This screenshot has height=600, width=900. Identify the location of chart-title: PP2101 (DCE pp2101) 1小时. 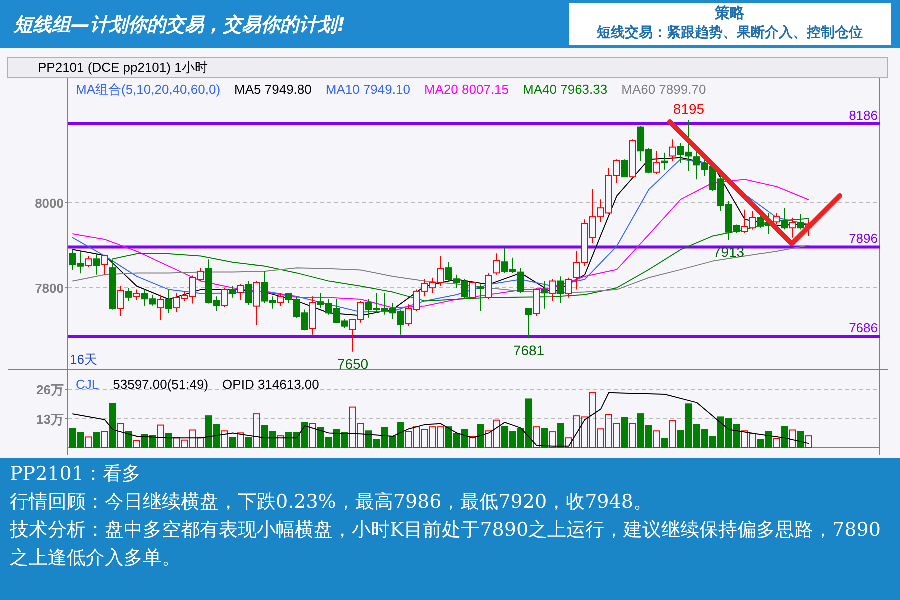
(123, 67).